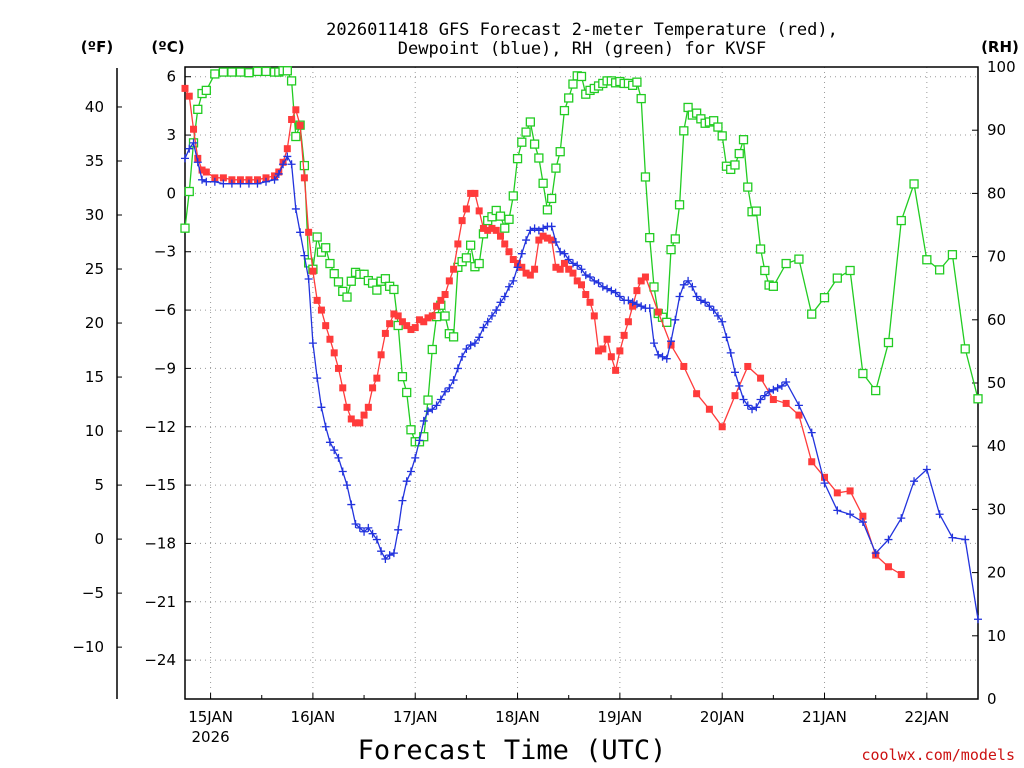 The width and height of the screenshot is (1024, 768). I want to click on fahrenheit-tick-label: 5, so click(99, 485).